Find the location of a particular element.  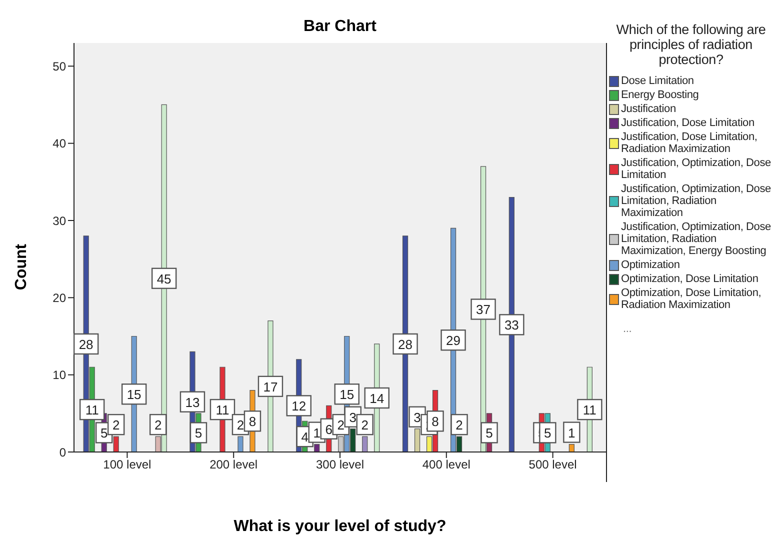

data-label: 45 is located at coordinates (164, 278).